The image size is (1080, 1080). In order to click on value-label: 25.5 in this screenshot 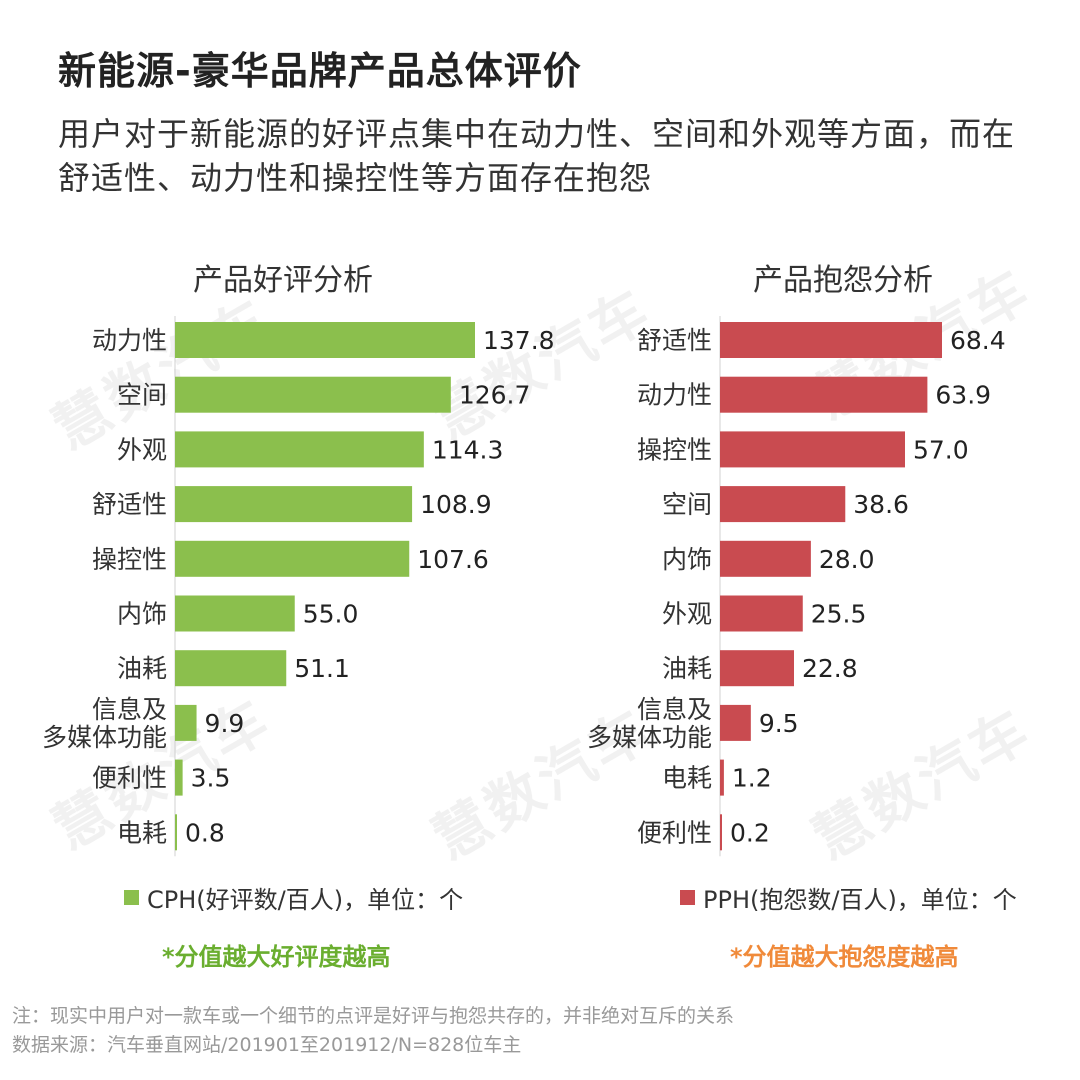, I will do `click(839, 614)`.